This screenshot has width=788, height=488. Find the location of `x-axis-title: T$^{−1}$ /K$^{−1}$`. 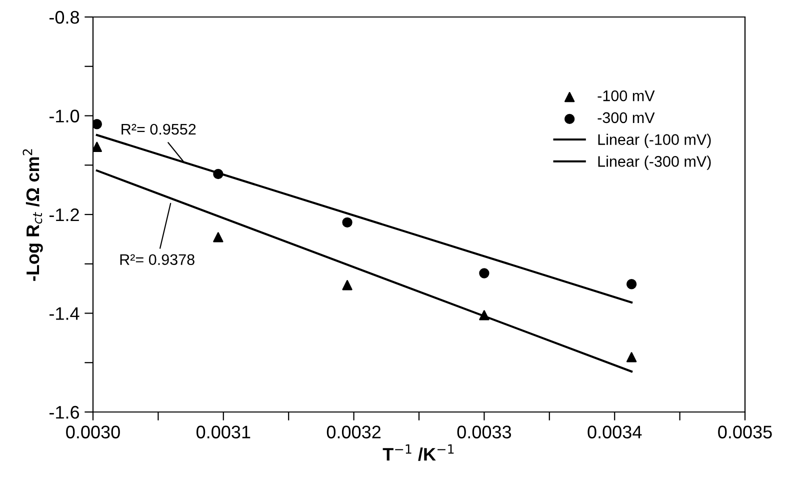

x-axis-title: T$^{−1}$ /K$^{−1}$ is located at coordinates (418, 452).